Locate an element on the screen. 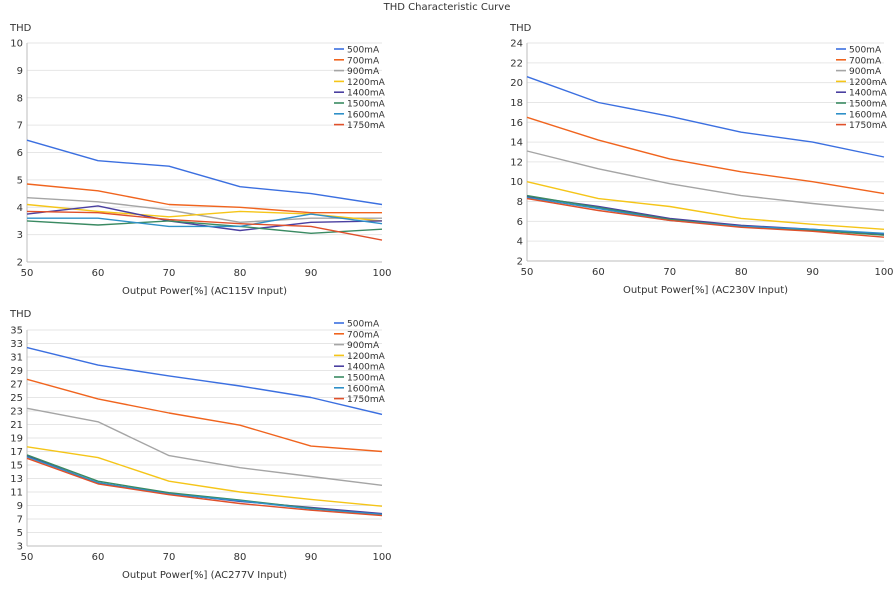  series-line-1200mA is located at coordinates (705, 205).